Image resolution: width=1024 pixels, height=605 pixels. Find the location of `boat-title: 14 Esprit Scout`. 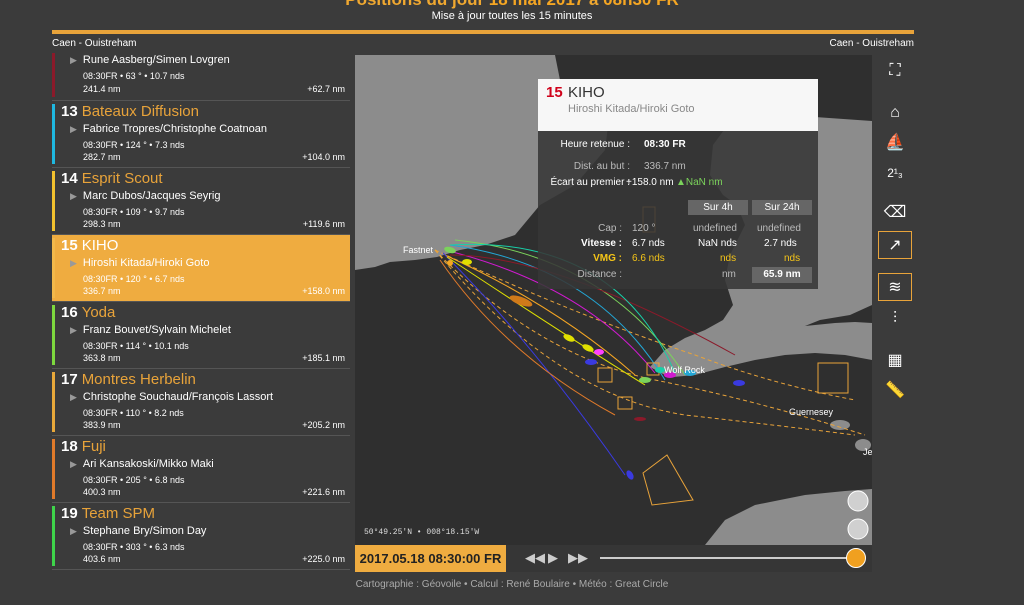

boat-title: 14 Esprit Scout is located at coordinates (112, 178).